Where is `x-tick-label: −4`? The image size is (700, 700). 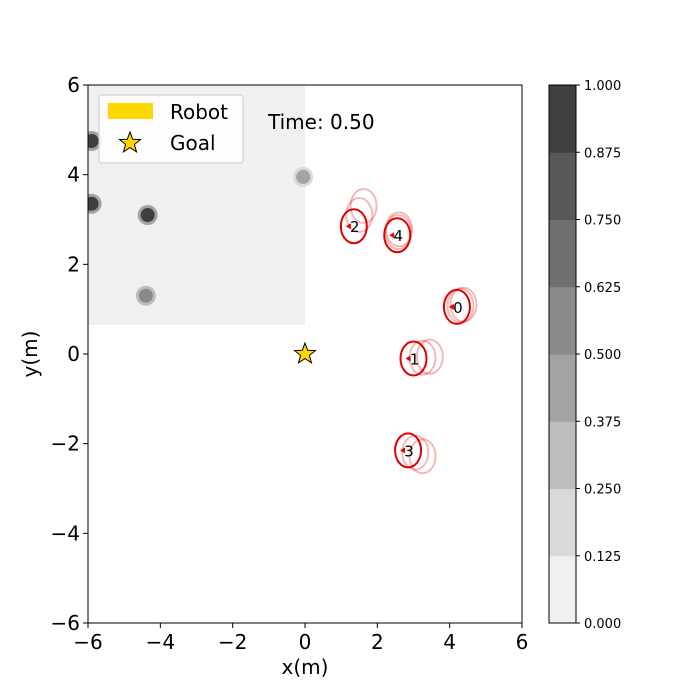
x-tick-label: −4 is located at coordinates (160, 642).